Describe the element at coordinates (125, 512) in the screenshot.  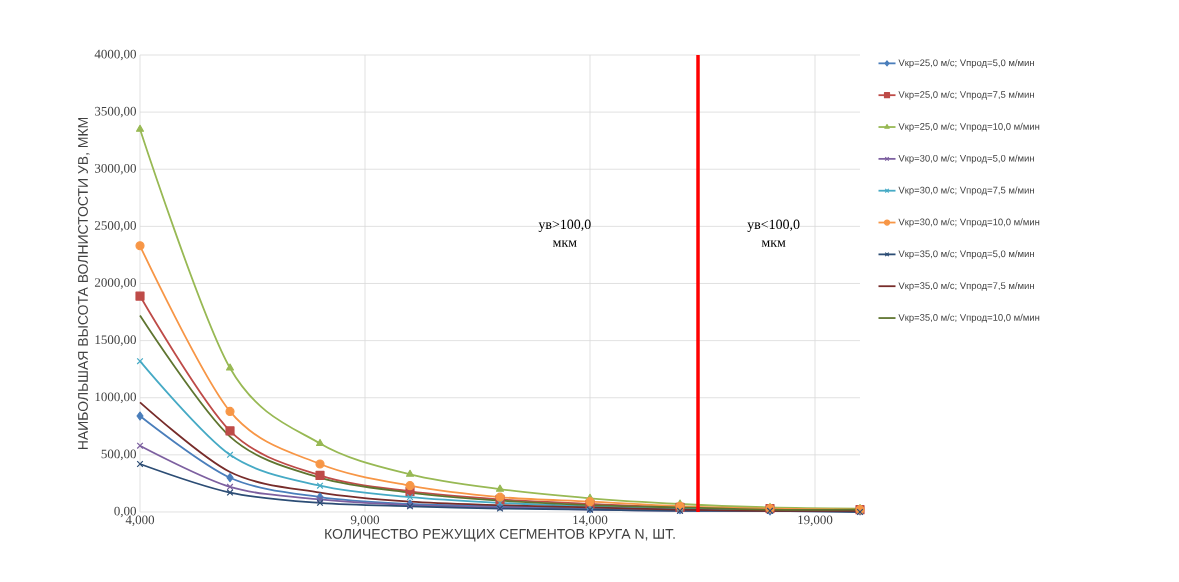
I see `y-tick-label: 0,00` at that location.